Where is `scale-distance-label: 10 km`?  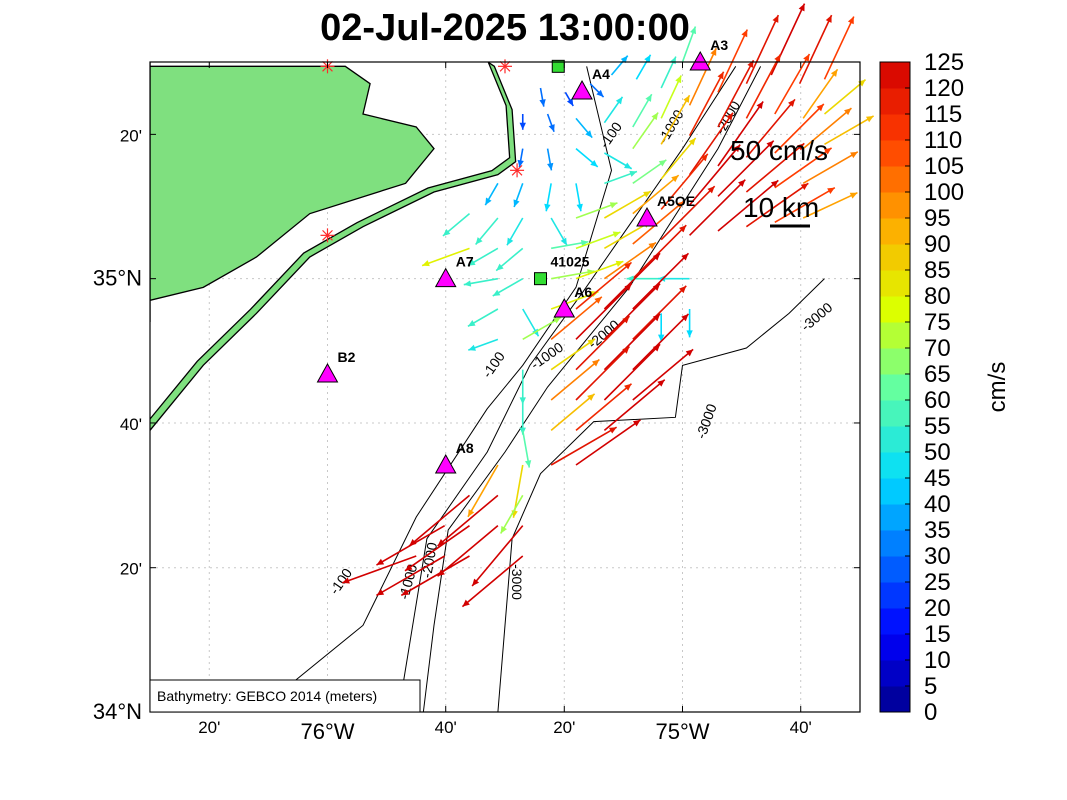
scale-distance-label: 10 km is located at coordinates (781, 207).